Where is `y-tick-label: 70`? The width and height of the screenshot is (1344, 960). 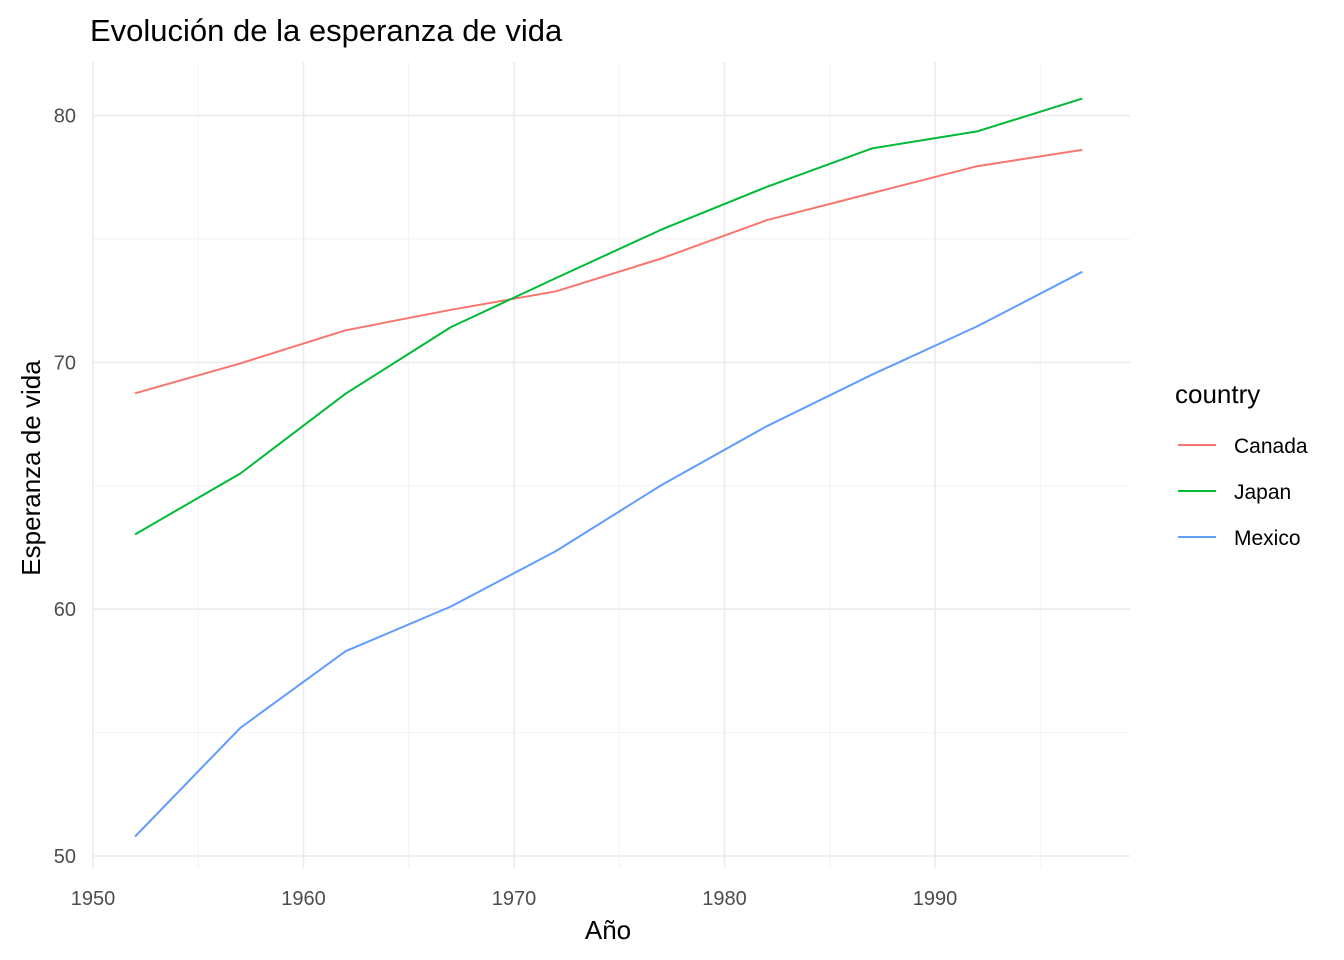 y-tick-label: 70 is located at coordinates (65, 363).